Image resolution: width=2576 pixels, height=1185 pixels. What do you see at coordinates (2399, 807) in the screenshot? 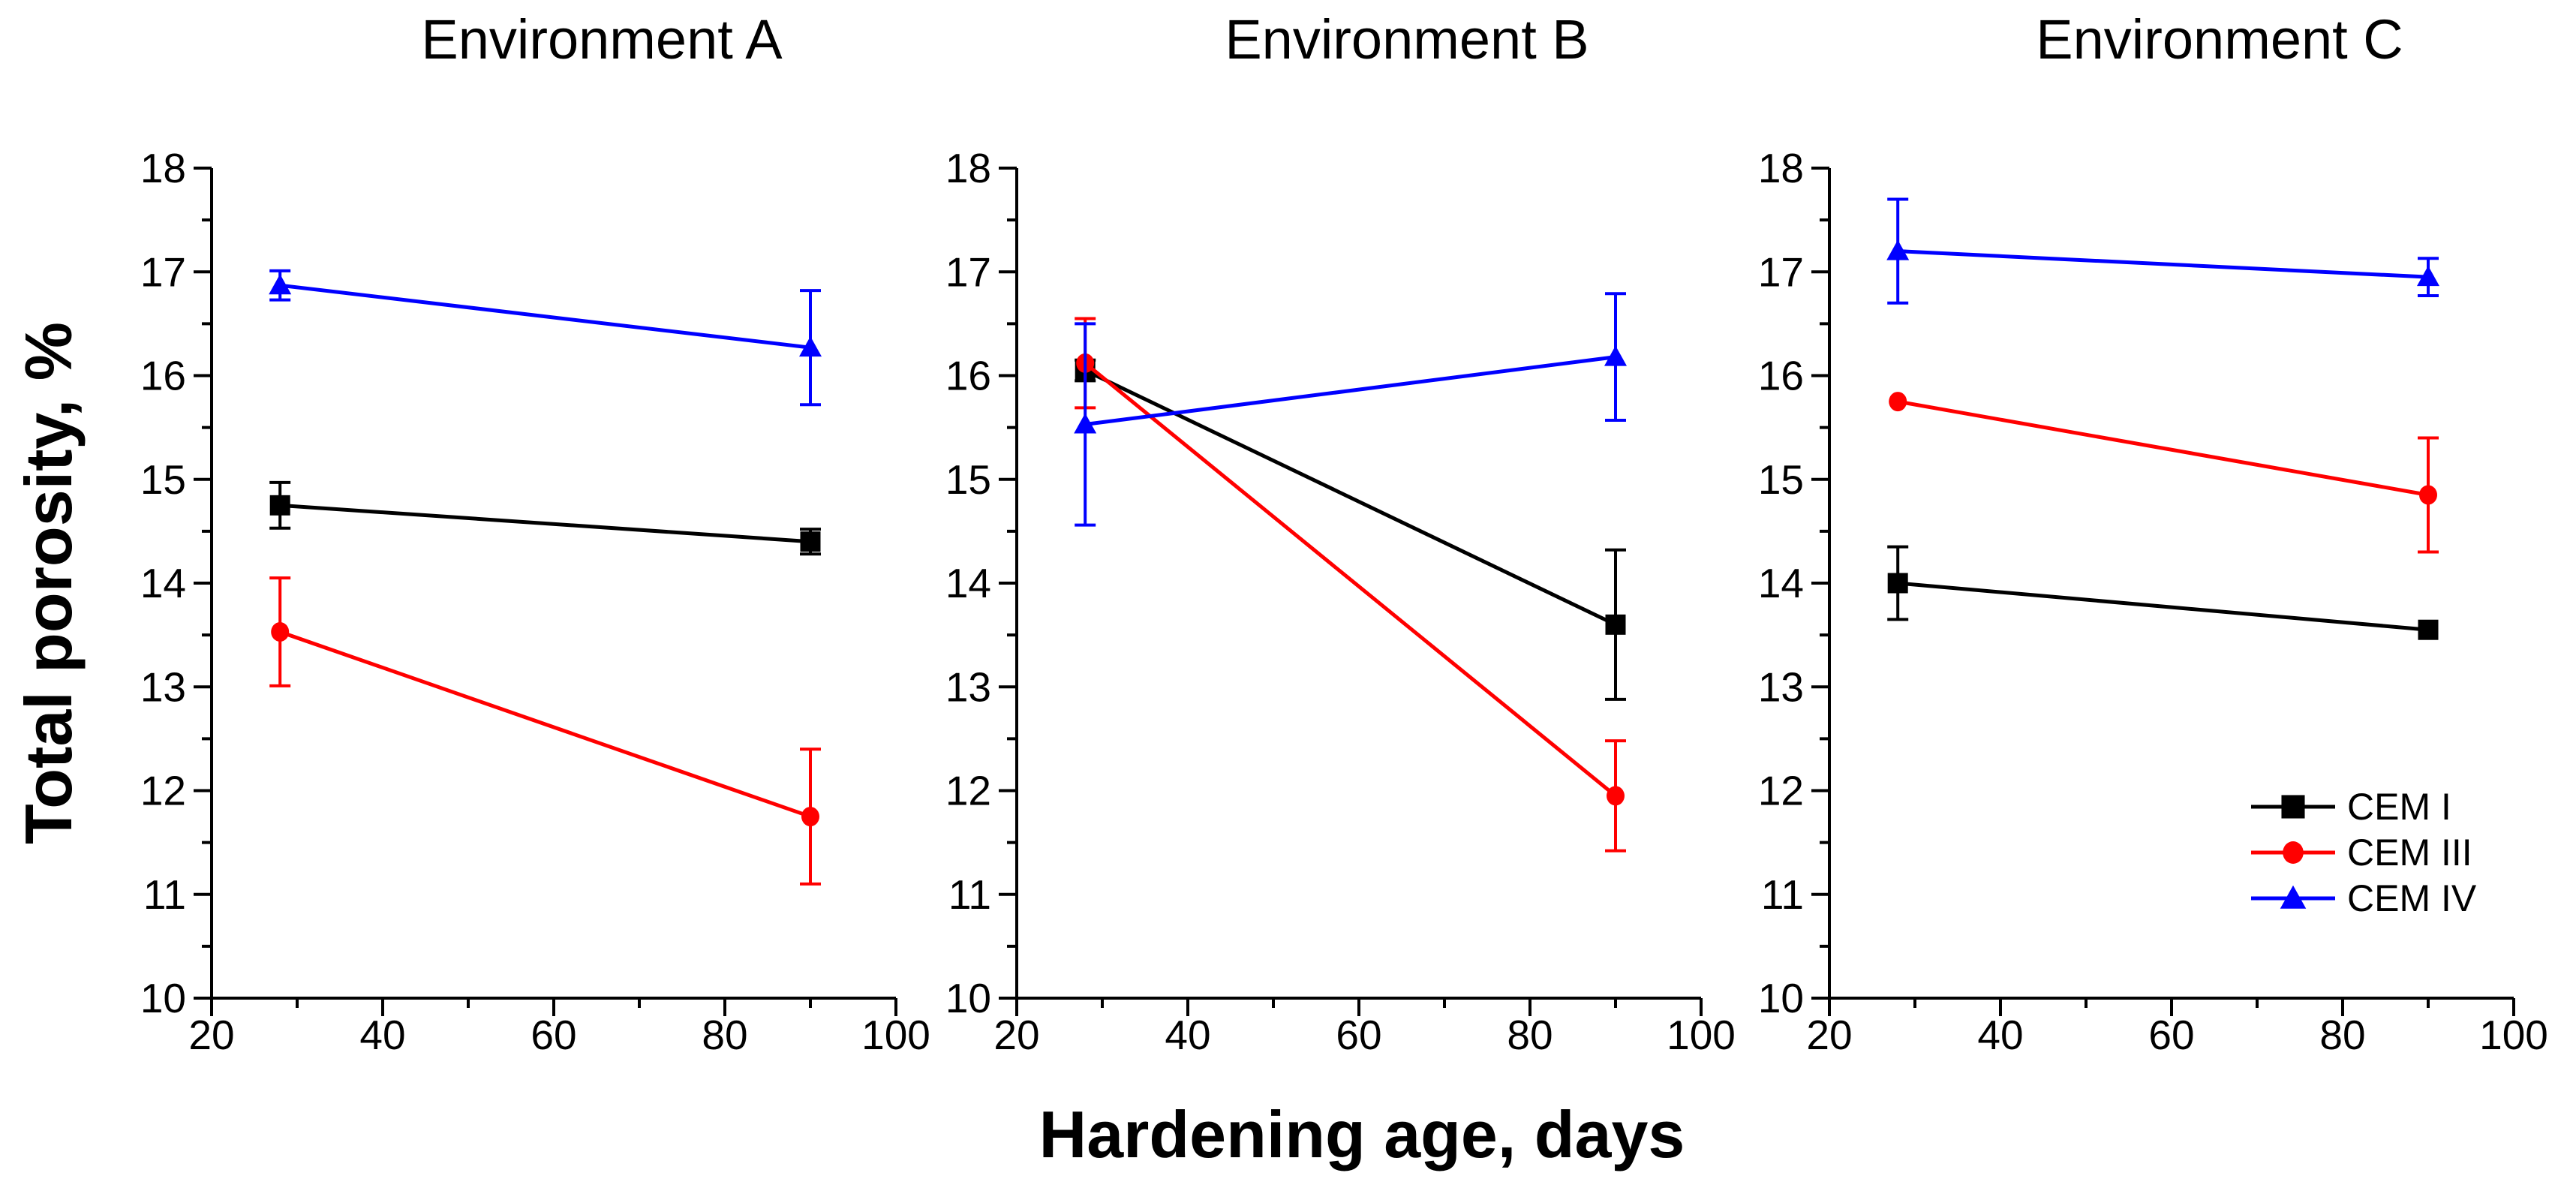
I see `legend-label: CEM I` at bounding box center [2399, 807].